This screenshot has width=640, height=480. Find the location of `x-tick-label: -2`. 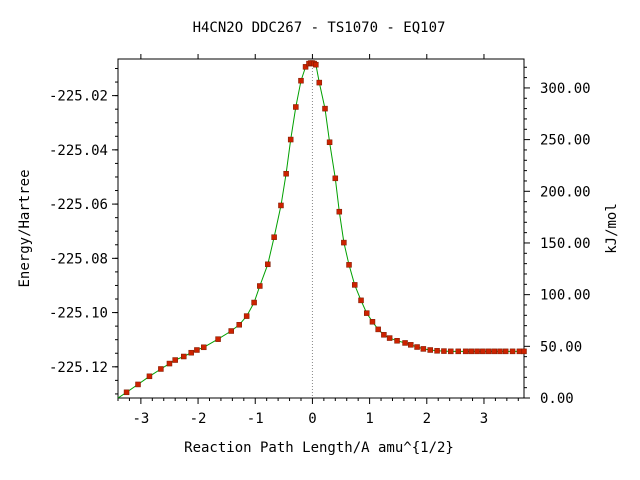

x-tick-label: -2 is located at coordinates (198, 419).